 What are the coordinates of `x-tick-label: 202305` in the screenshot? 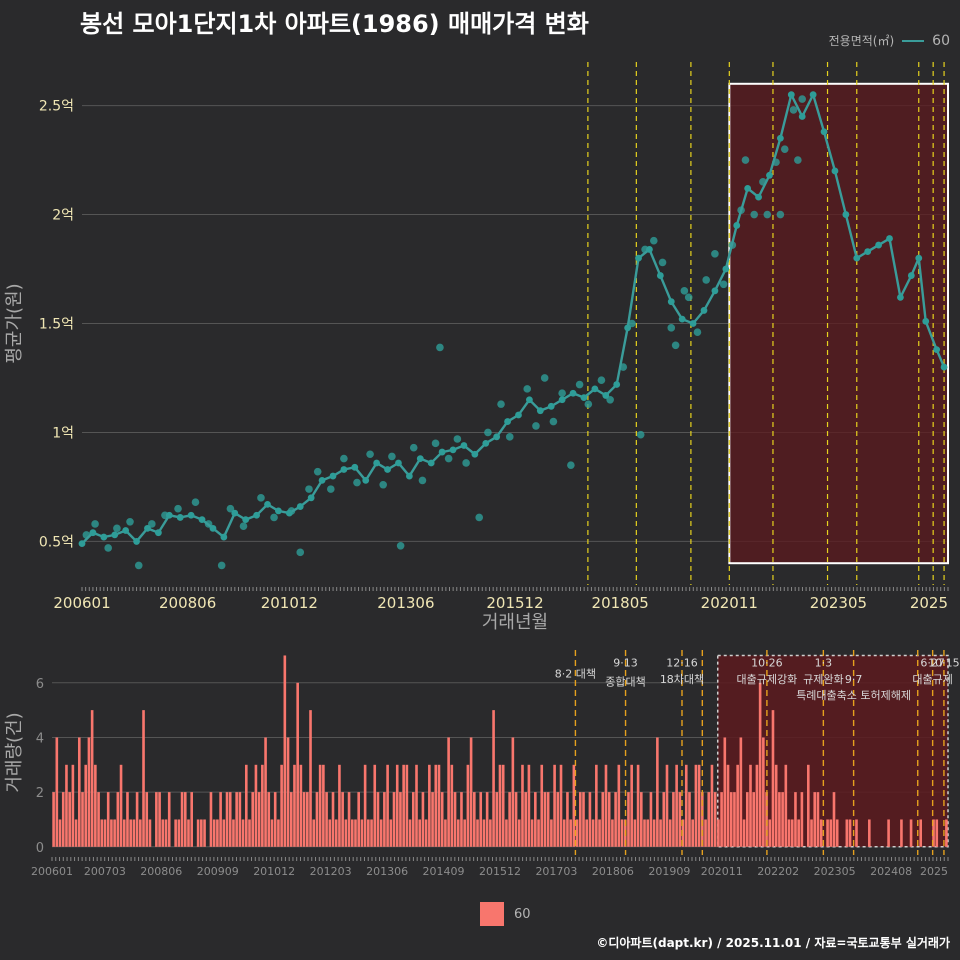 It's located at (835, 871).